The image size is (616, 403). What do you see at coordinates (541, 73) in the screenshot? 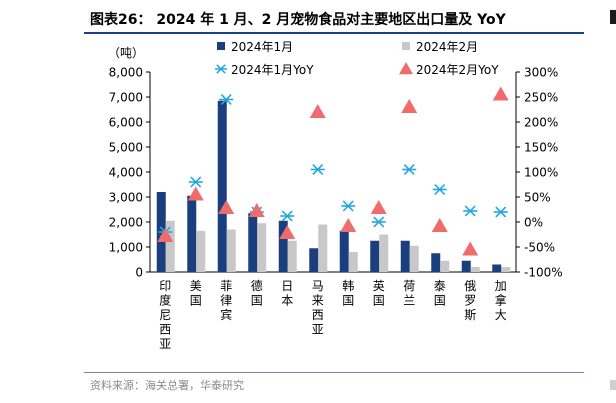
I see `right-tick-label: 300%` at bounding box center [541, 73].